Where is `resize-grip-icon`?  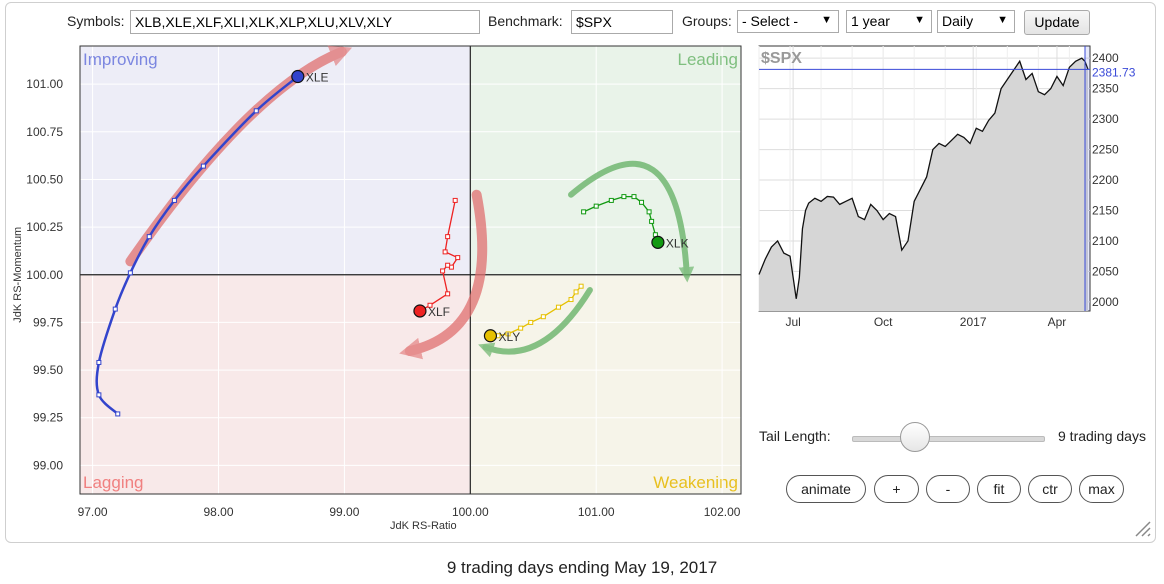
resize-grip-icon is located at coordinates (1142, 528).